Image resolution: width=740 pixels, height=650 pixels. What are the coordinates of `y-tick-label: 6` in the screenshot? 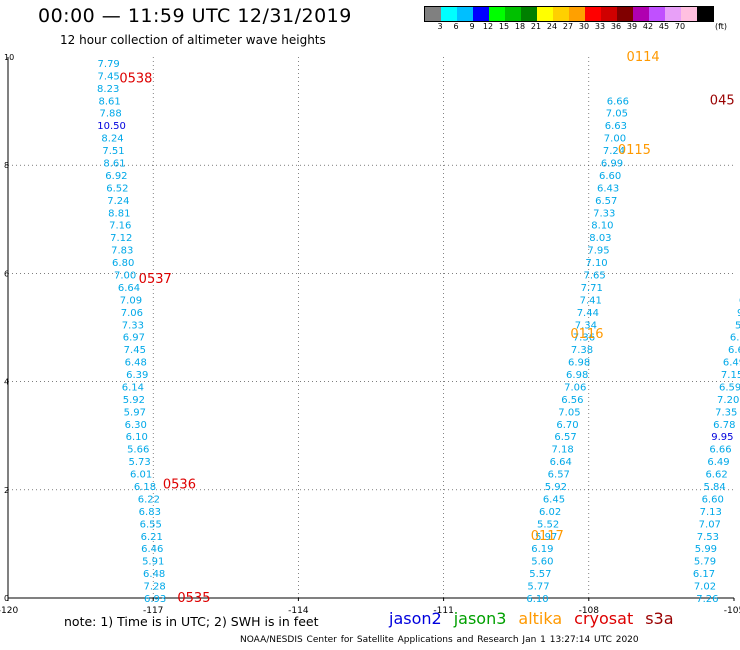 It's located at (6, 273).